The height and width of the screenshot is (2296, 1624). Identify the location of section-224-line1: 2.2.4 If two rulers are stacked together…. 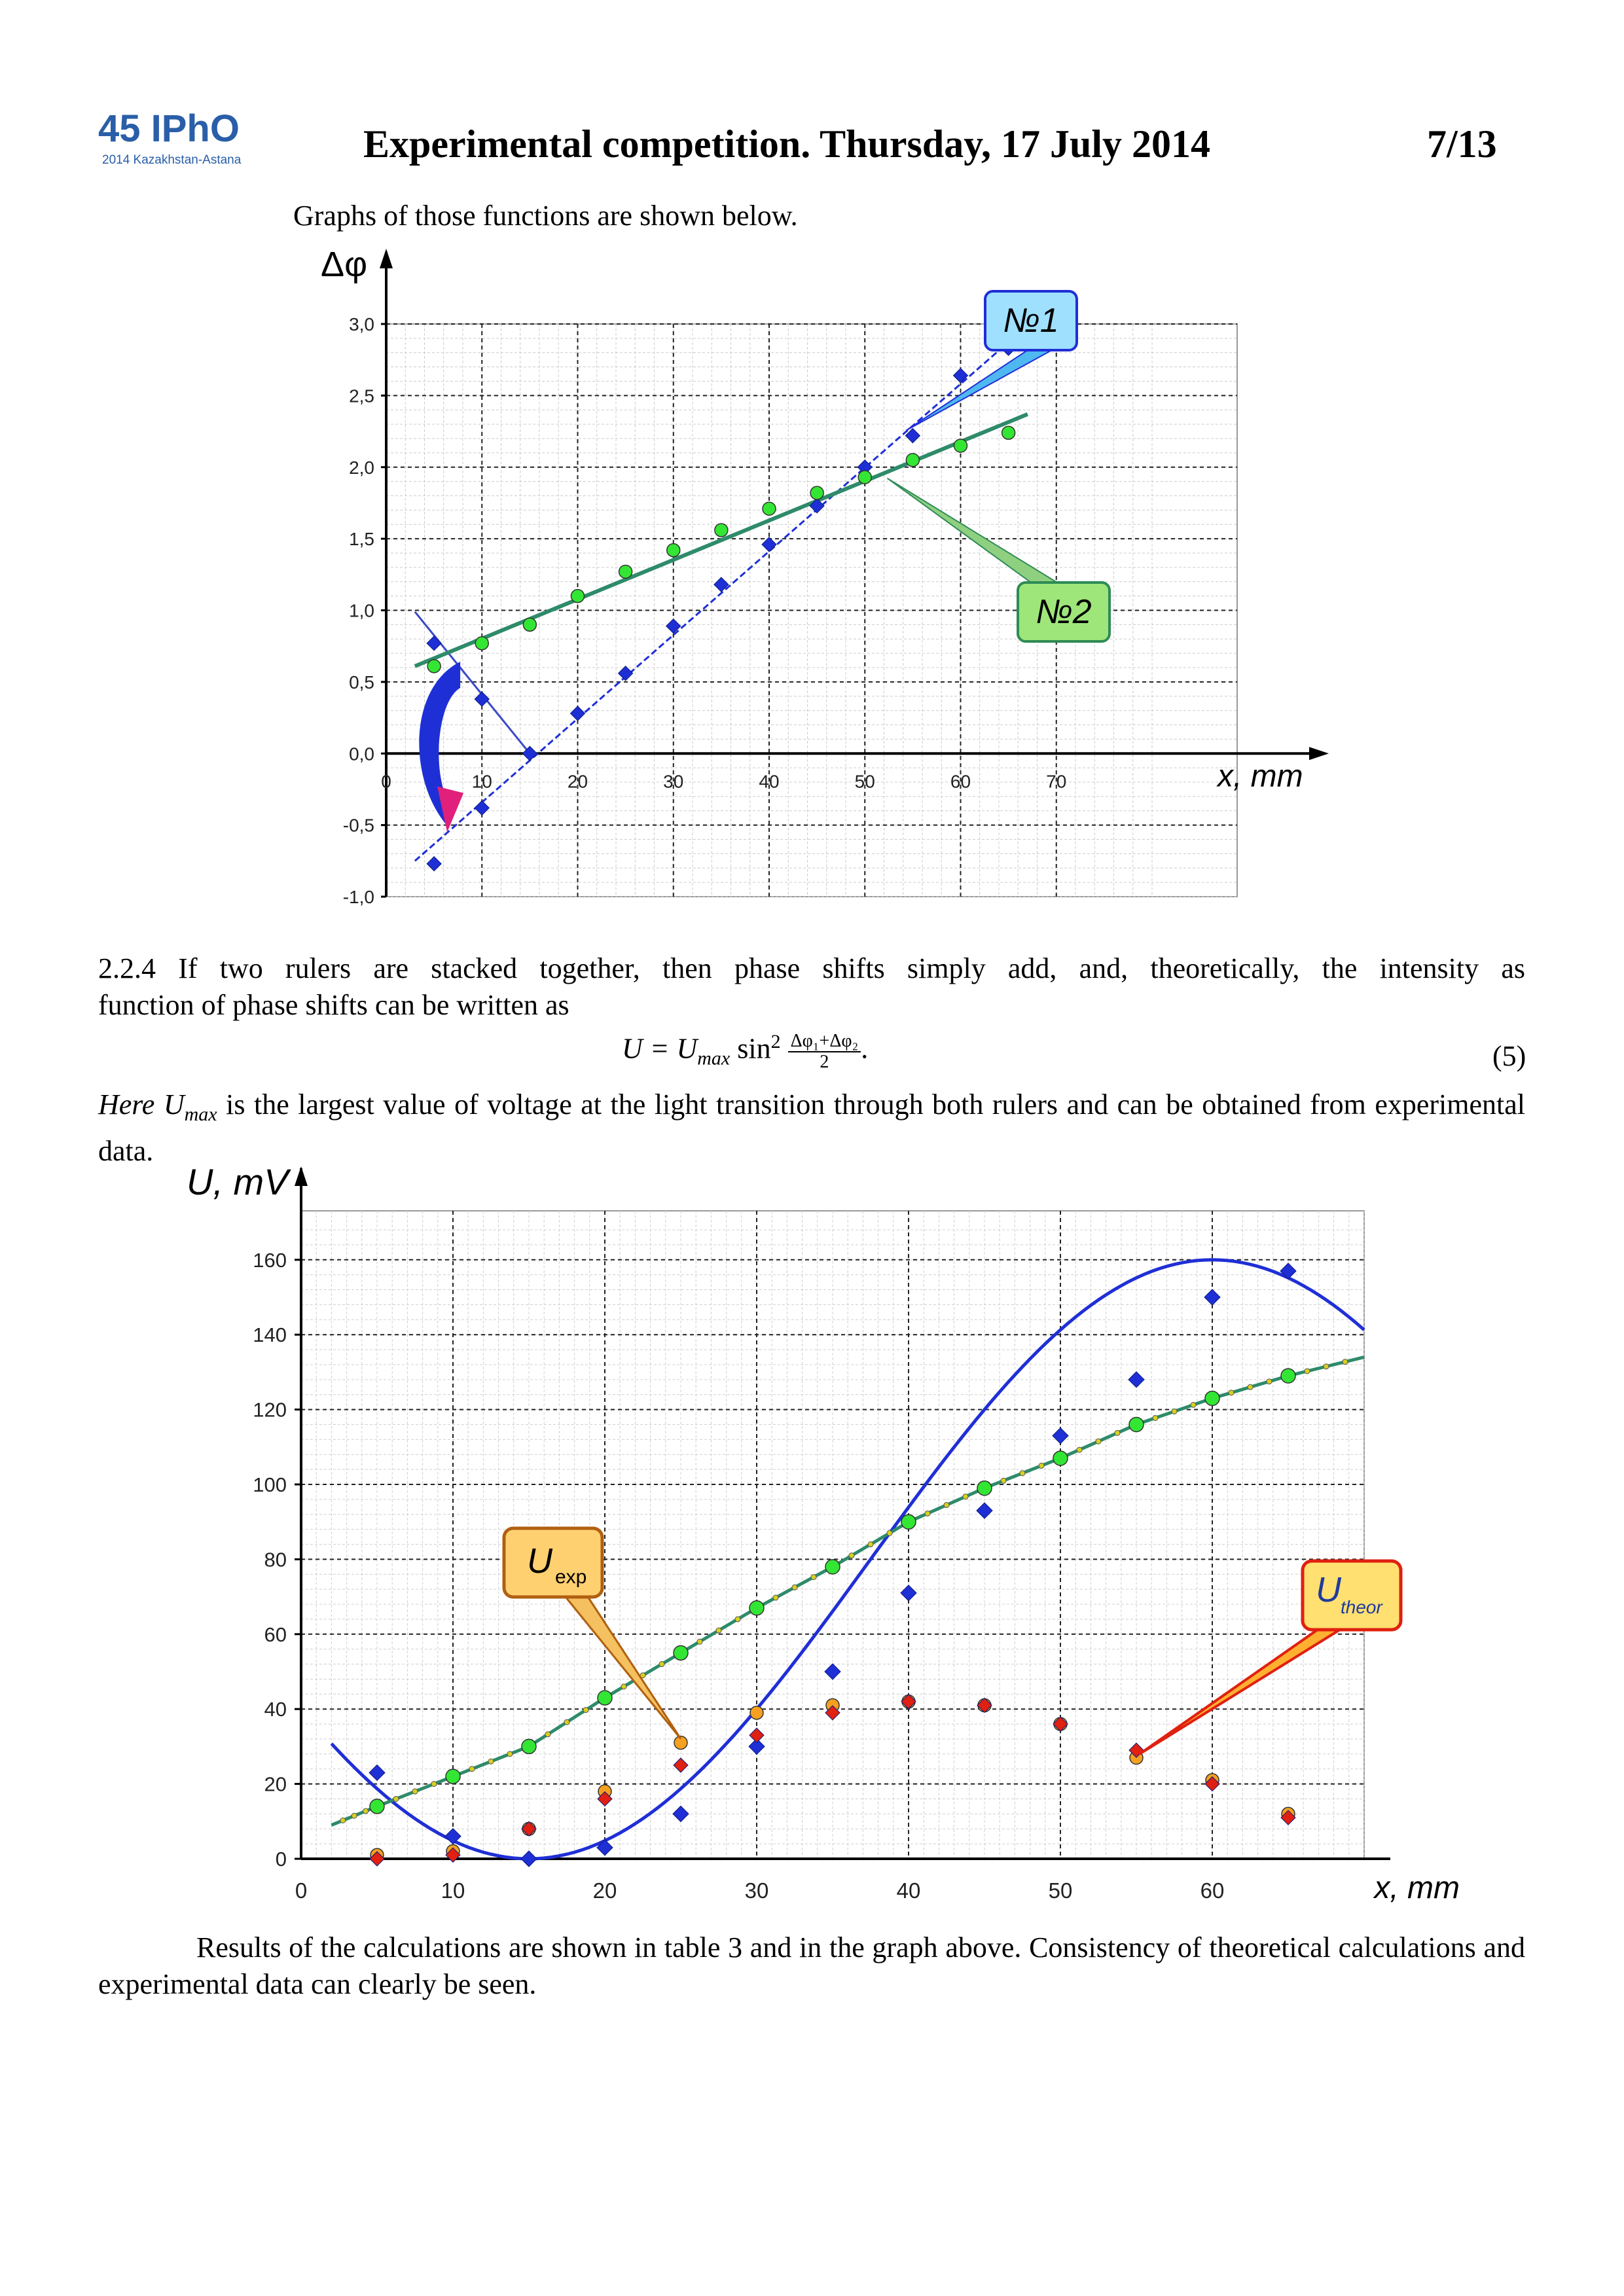
(811, 968).